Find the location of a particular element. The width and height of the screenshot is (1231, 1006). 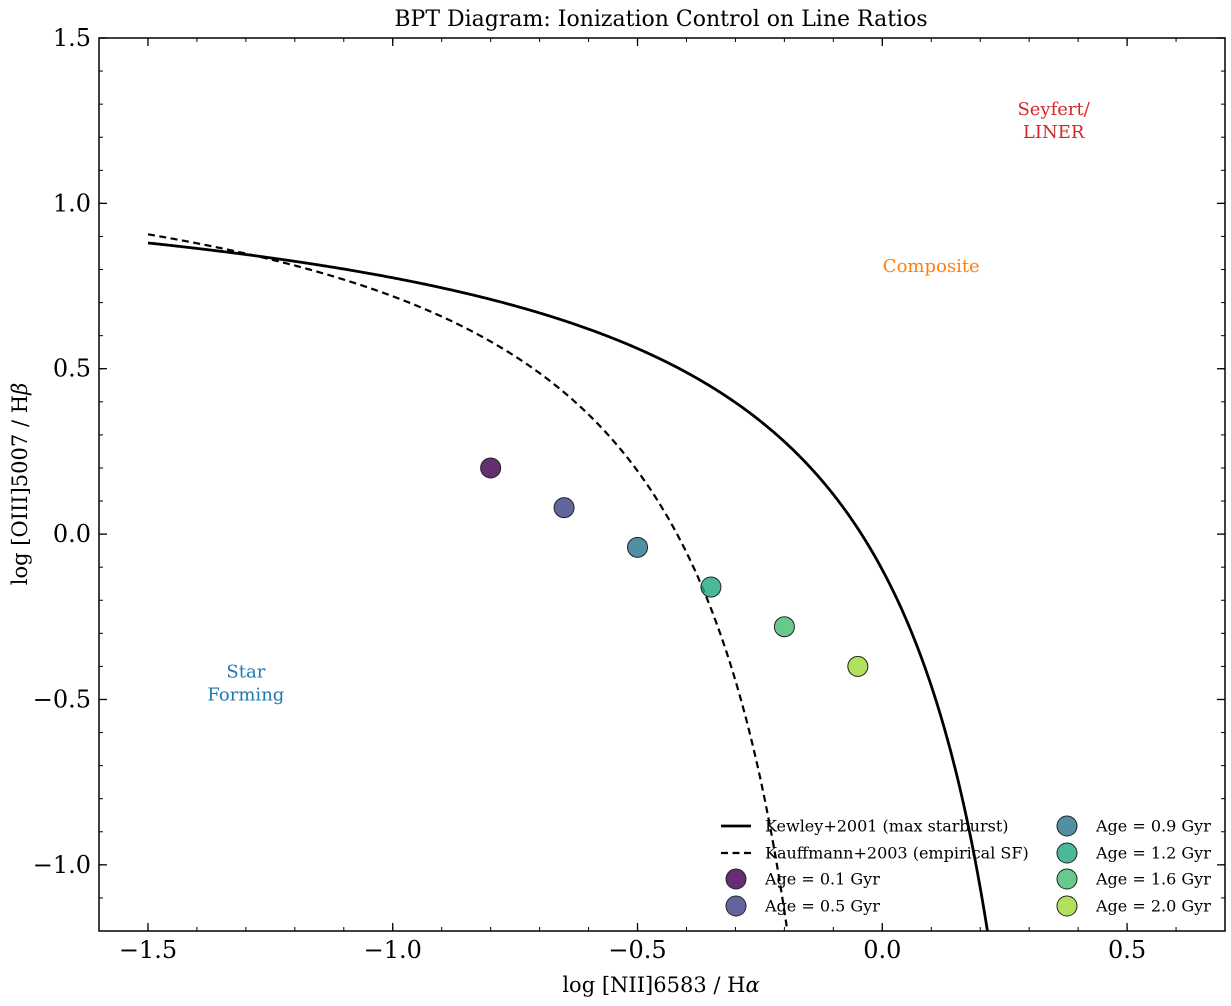

y-tick-label: −0.5 is located at coordinates (62, 699).